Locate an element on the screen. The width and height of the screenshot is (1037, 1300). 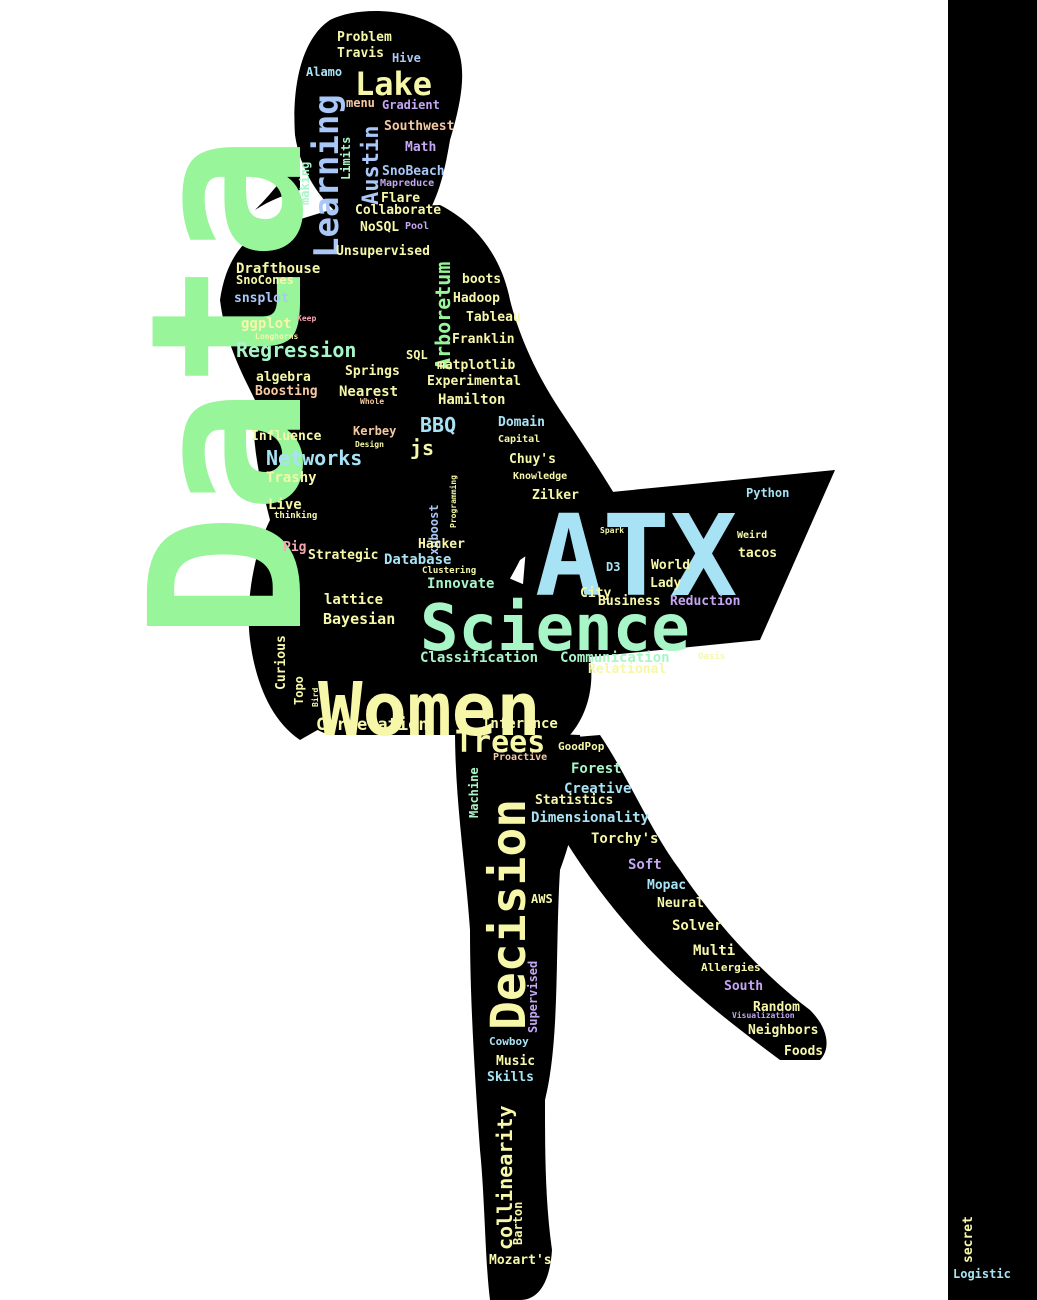
cloud-word: Barton is located at coordinates (518, 1223).